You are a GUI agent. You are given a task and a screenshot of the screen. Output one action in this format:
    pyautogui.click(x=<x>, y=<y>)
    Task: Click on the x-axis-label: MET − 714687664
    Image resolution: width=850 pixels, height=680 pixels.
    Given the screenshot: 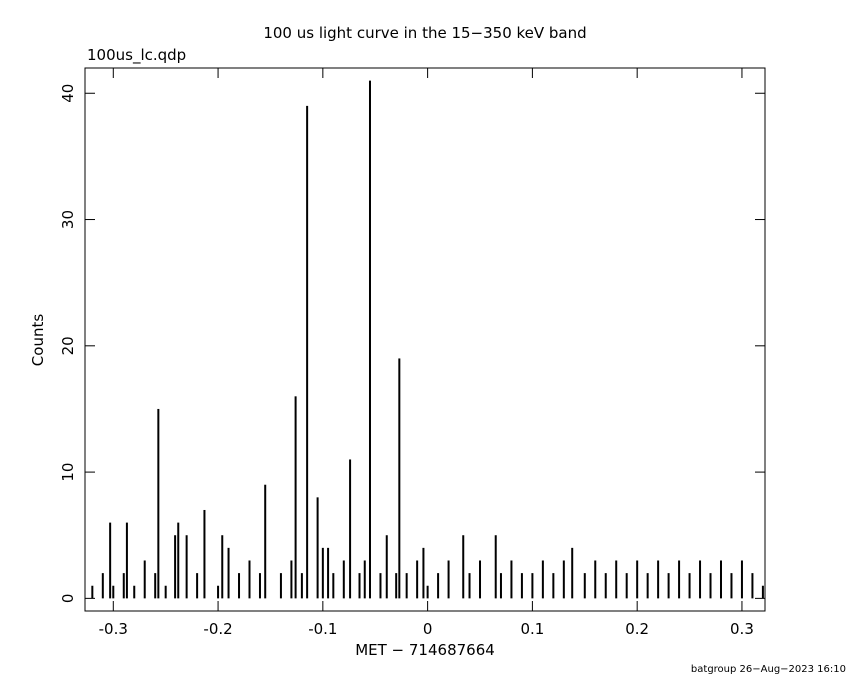 What is the action you would take?
    pyautogui.click(x=425, y=650)
    